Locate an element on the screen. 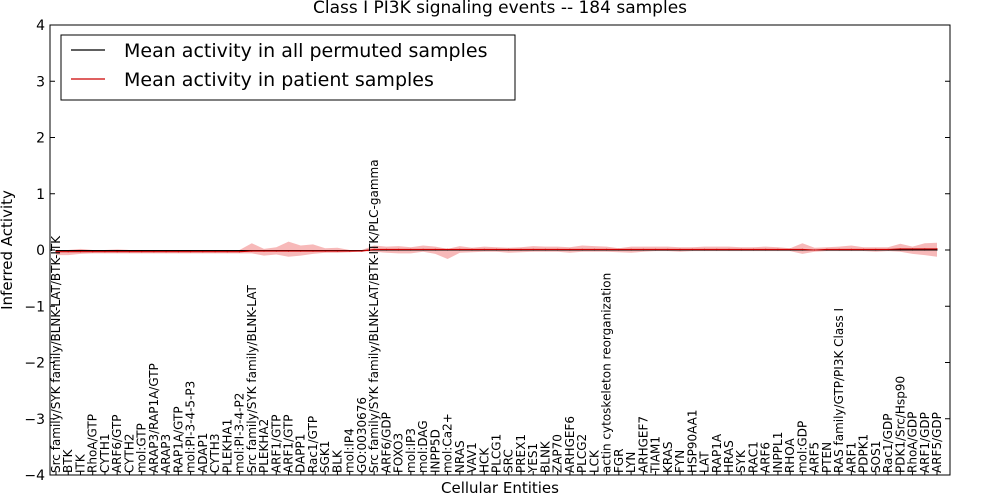  x-tick-label: LYN is located at coordinates (631, 462).